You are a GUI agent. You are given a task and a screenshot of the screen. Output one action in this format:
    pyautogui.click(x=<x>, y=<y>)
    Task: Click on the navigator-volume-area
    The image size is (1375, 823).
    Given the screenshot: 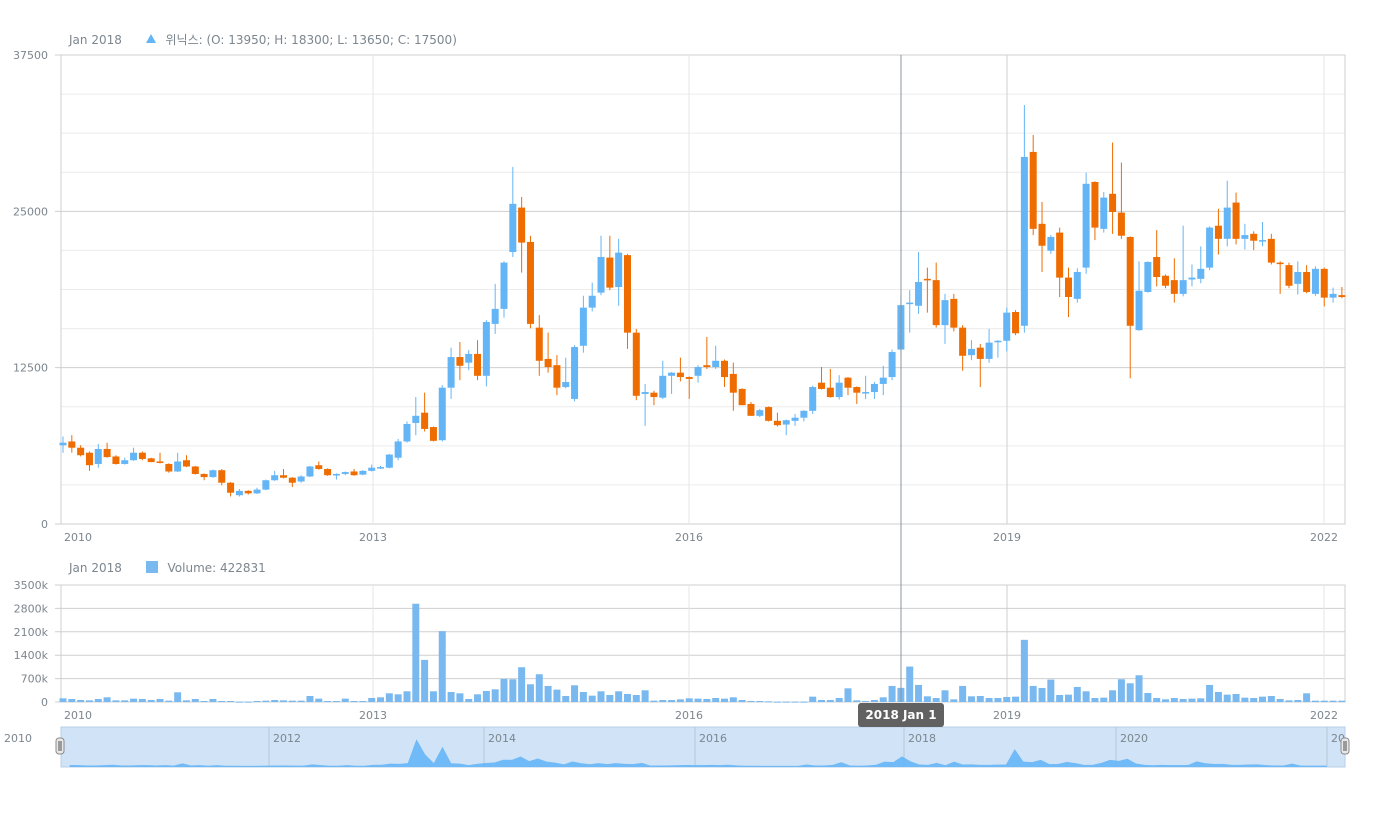 What is the action you would take?
    pyautogui.click(x=698, y=753)
    